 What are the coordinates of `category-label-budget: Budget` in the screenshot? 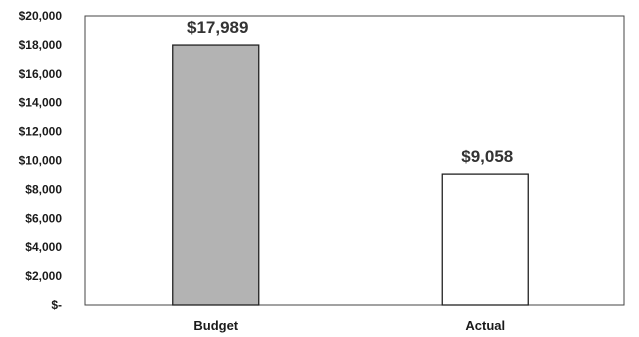 It's located at (215, 325).